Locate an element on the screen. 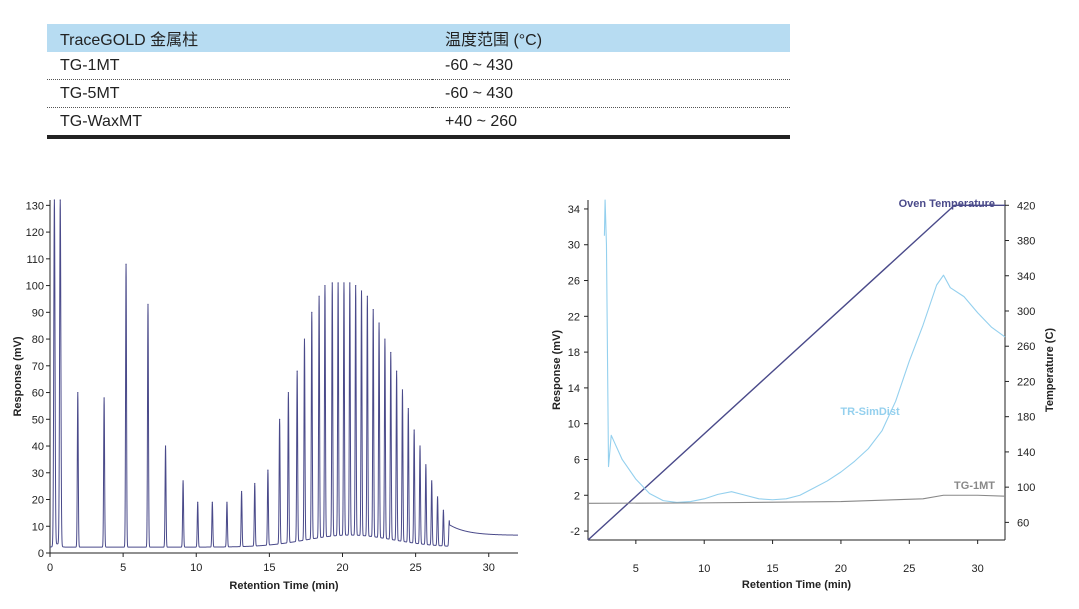 The image size is (1079, 609). oven-temperature-label: Oven Temperature is located at coordinates (947, 204).